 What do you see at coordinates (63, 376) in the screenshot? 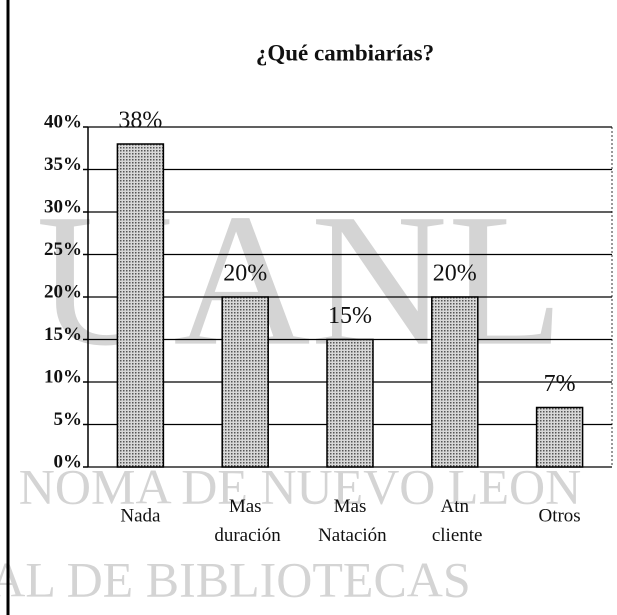
I see `y-tick-label: 10%` at bounding box center [63, 376].